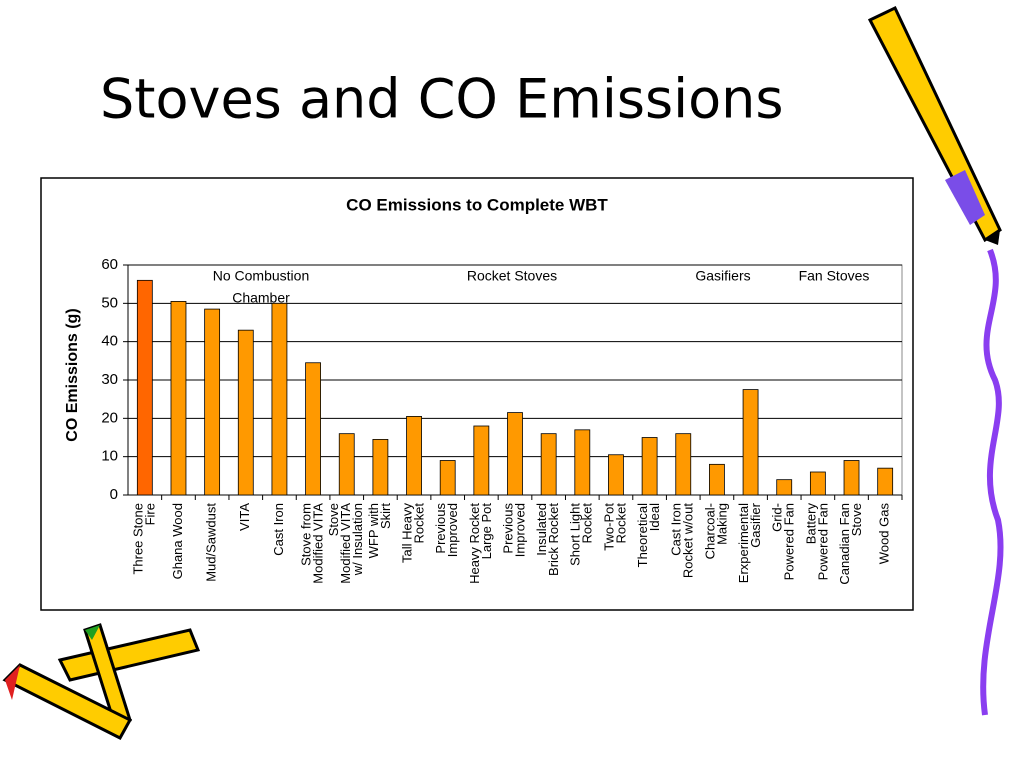 The image size is (1024, 768). Describe the element at coordinates (137, 539) in the screenshot. I see `x-tick-label: Three Stone` at that location.